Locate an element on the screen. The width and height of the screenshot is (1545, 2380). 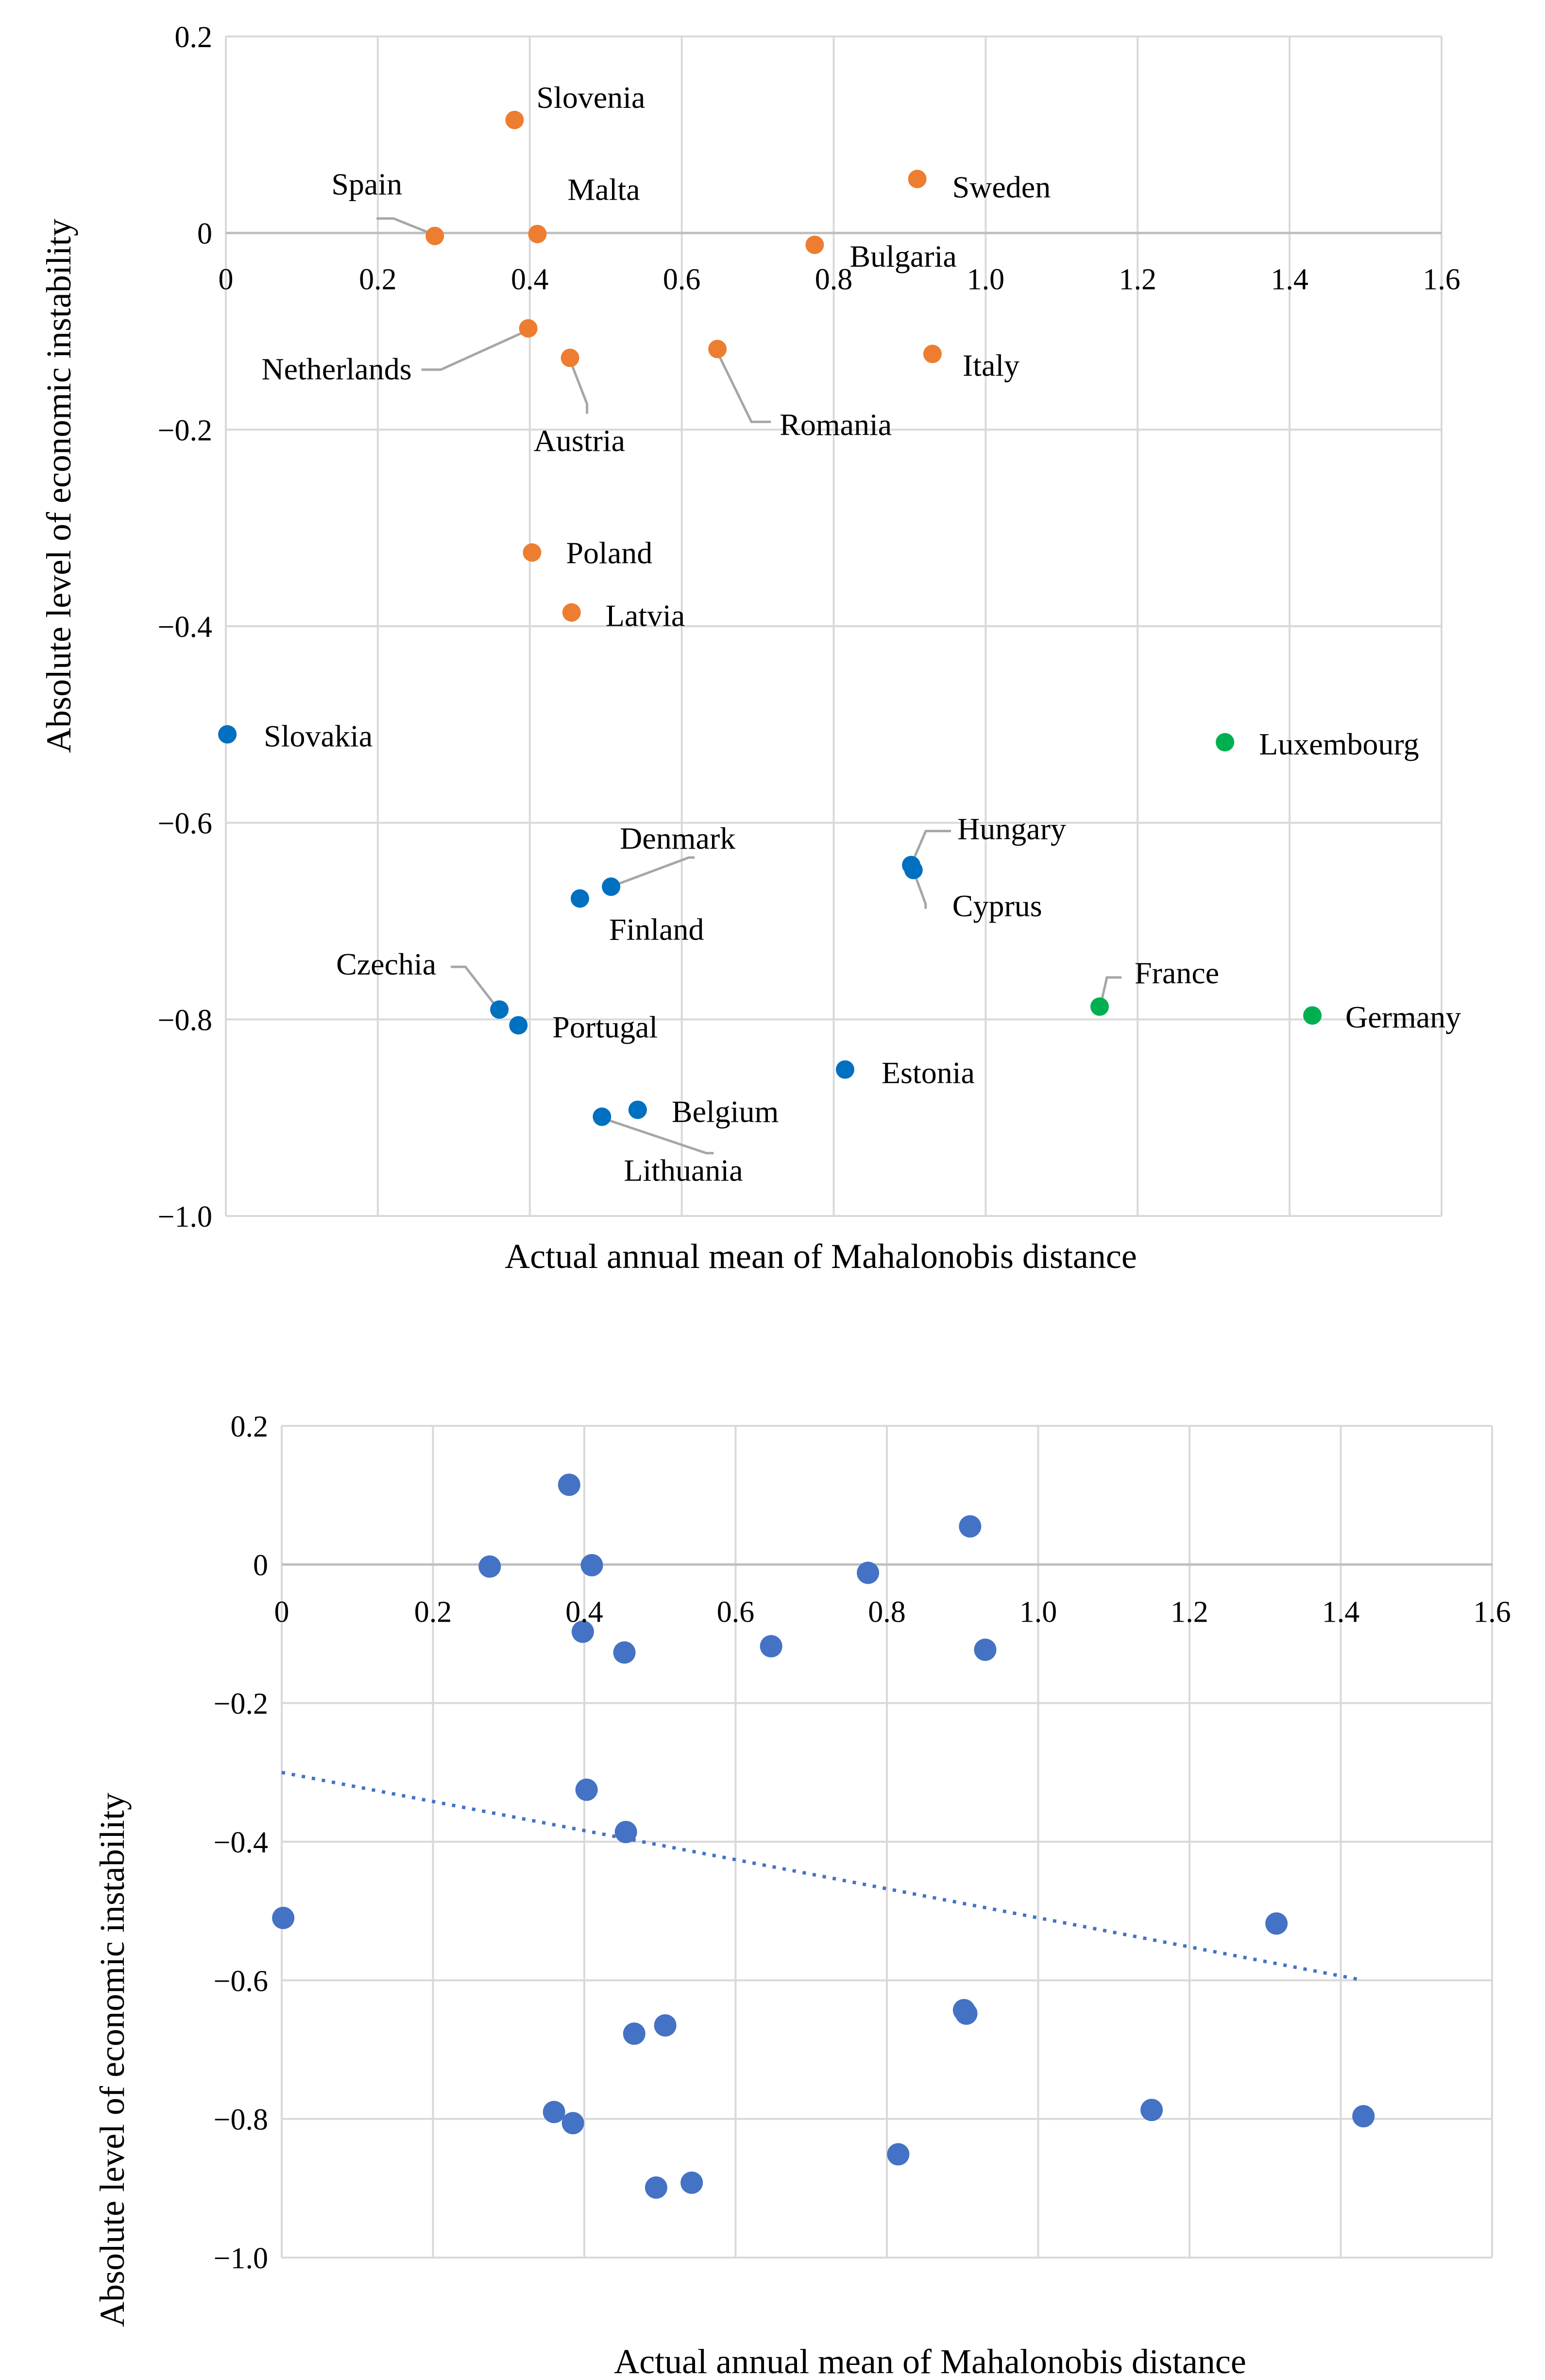
point-label: Romania is located at coordinates (836, 424).